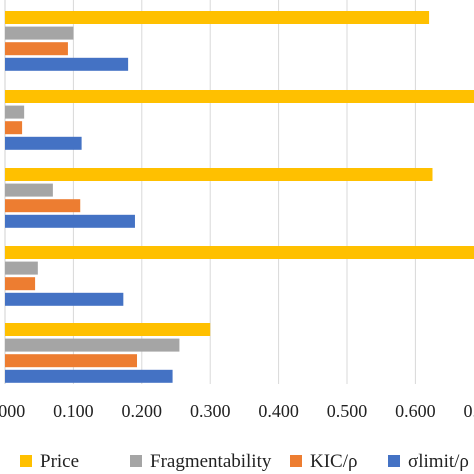  I want to click on legend-label: KIC/ρ, so click(333, 461).